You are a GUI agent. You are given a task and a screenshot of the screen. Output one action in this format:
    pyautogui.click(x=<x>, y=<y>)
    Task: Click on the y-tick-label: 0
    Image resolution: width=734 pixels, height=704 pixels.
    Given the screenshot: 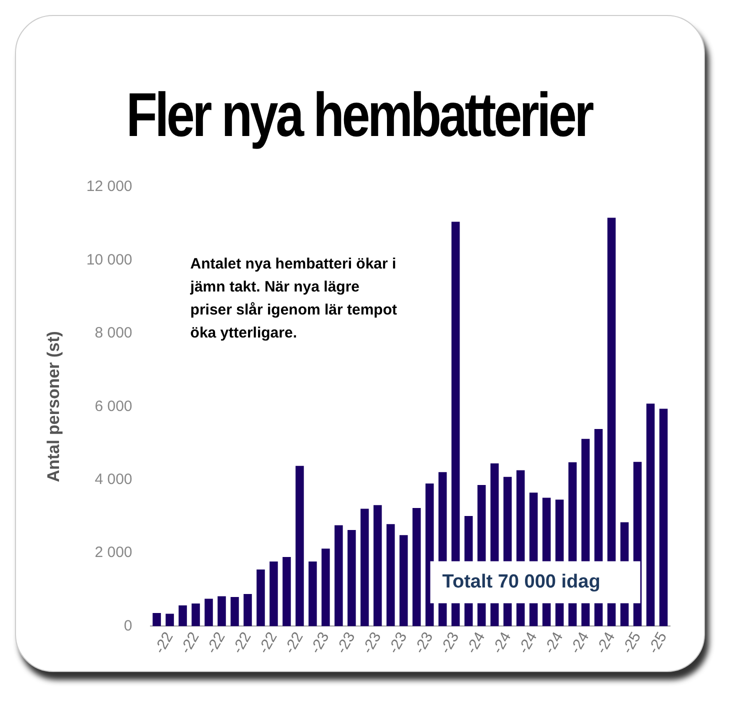 What is the action you would take?
    pyautogui.click(x=128, y=625)
    